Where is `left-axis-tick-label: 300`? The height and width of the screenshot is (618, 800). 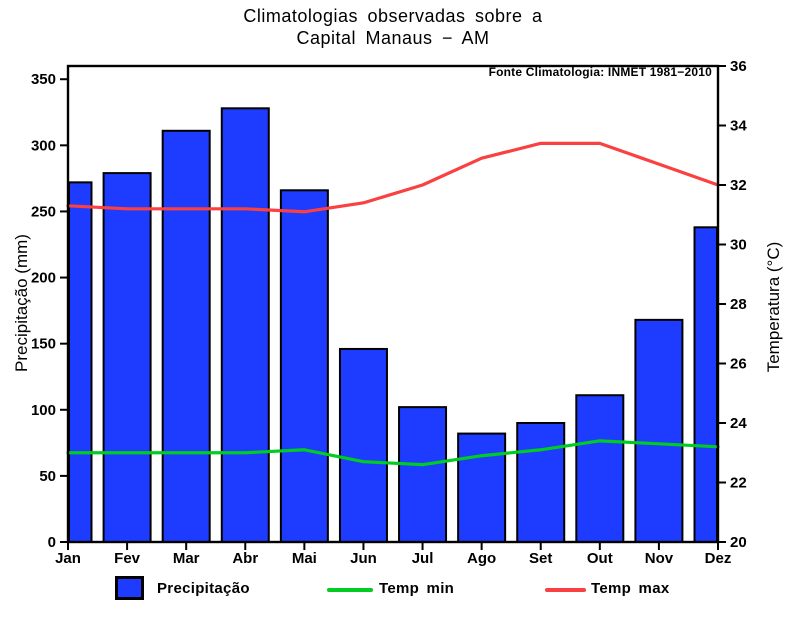 left-axis-tick-label: 300 is located at coordinates (43, 145).